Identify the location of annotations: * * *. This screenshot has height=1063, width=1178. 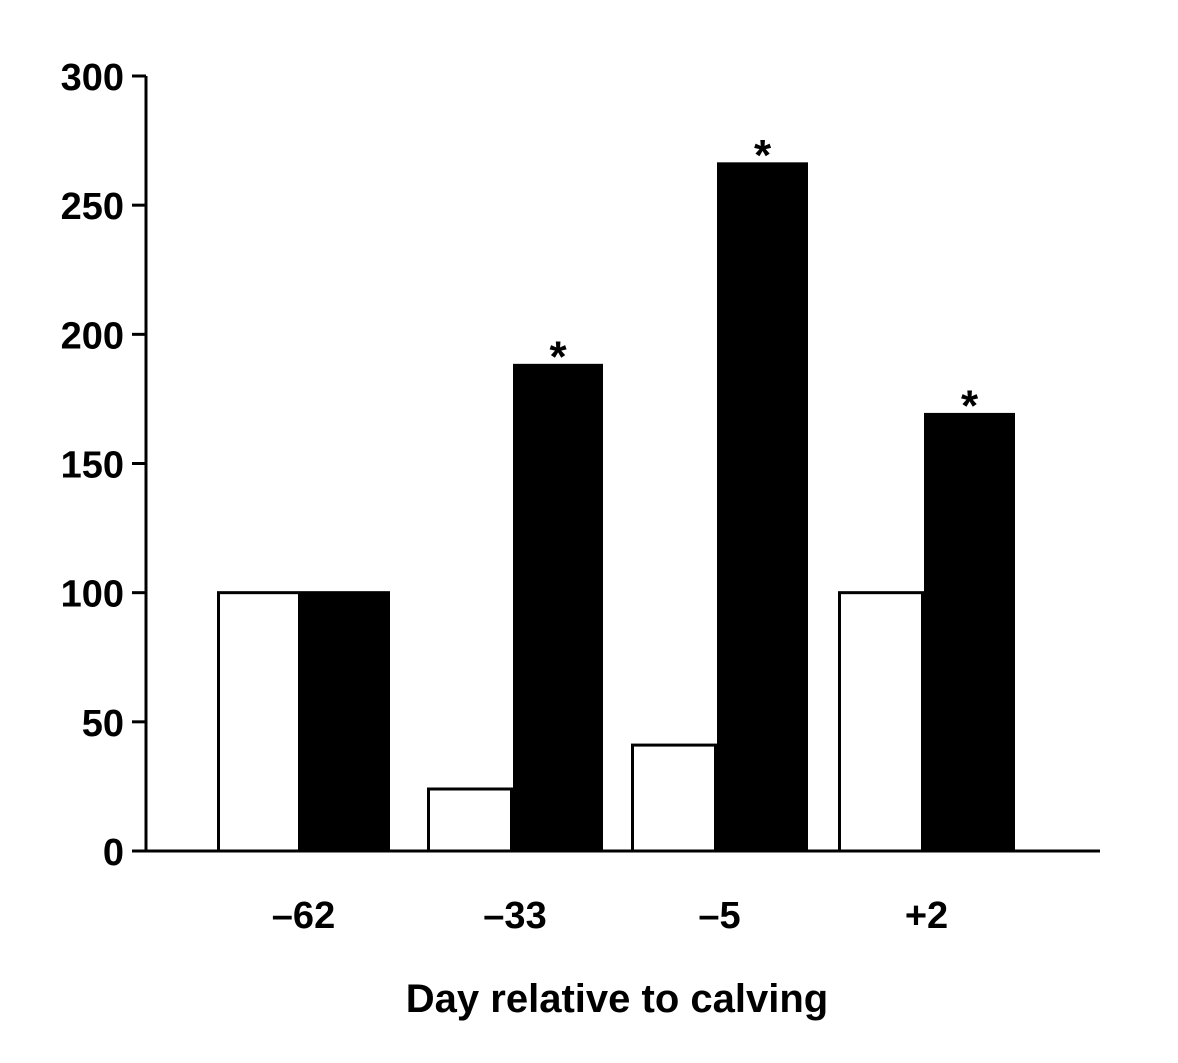
(764, 281).